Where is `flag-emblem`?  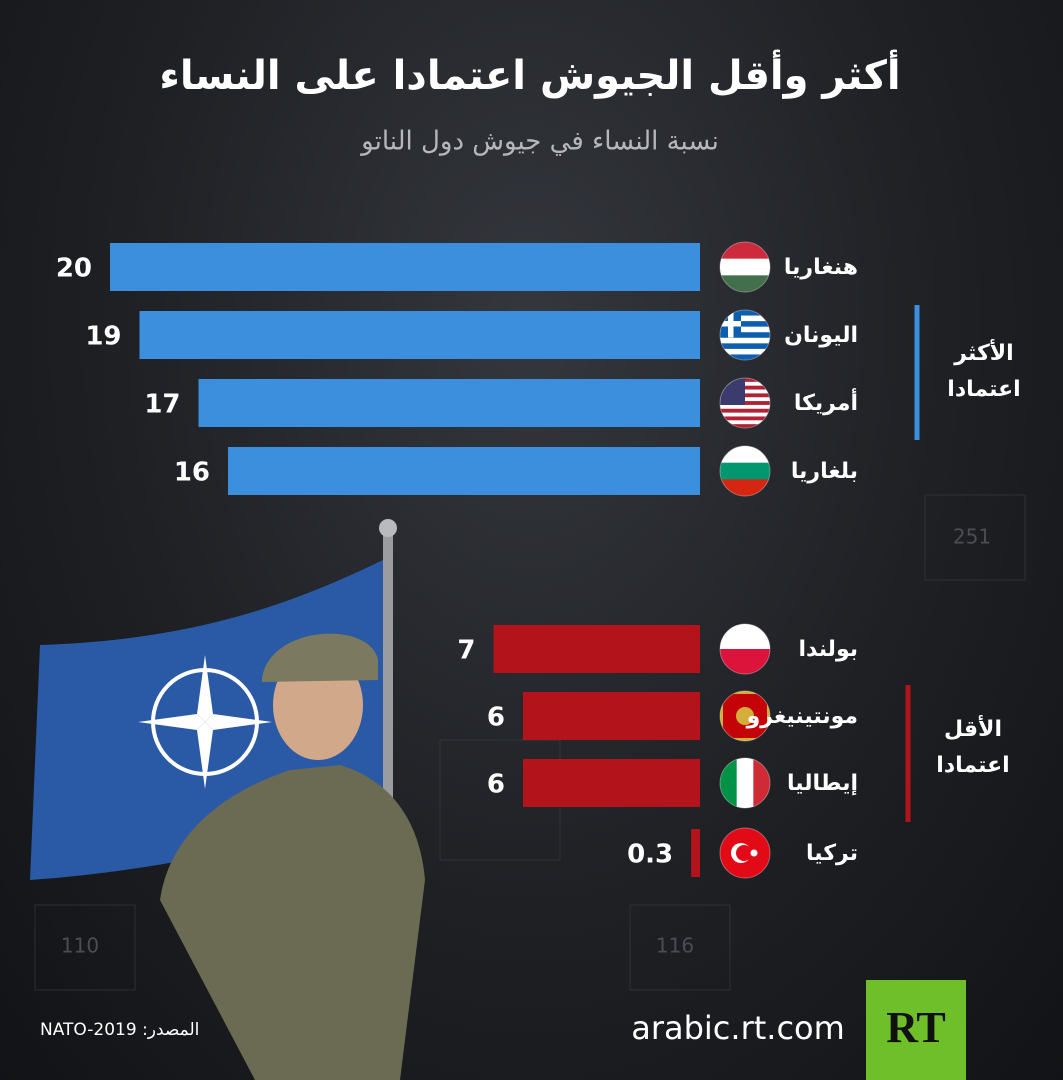
flag-emblem is located at coordinates (745, 716).